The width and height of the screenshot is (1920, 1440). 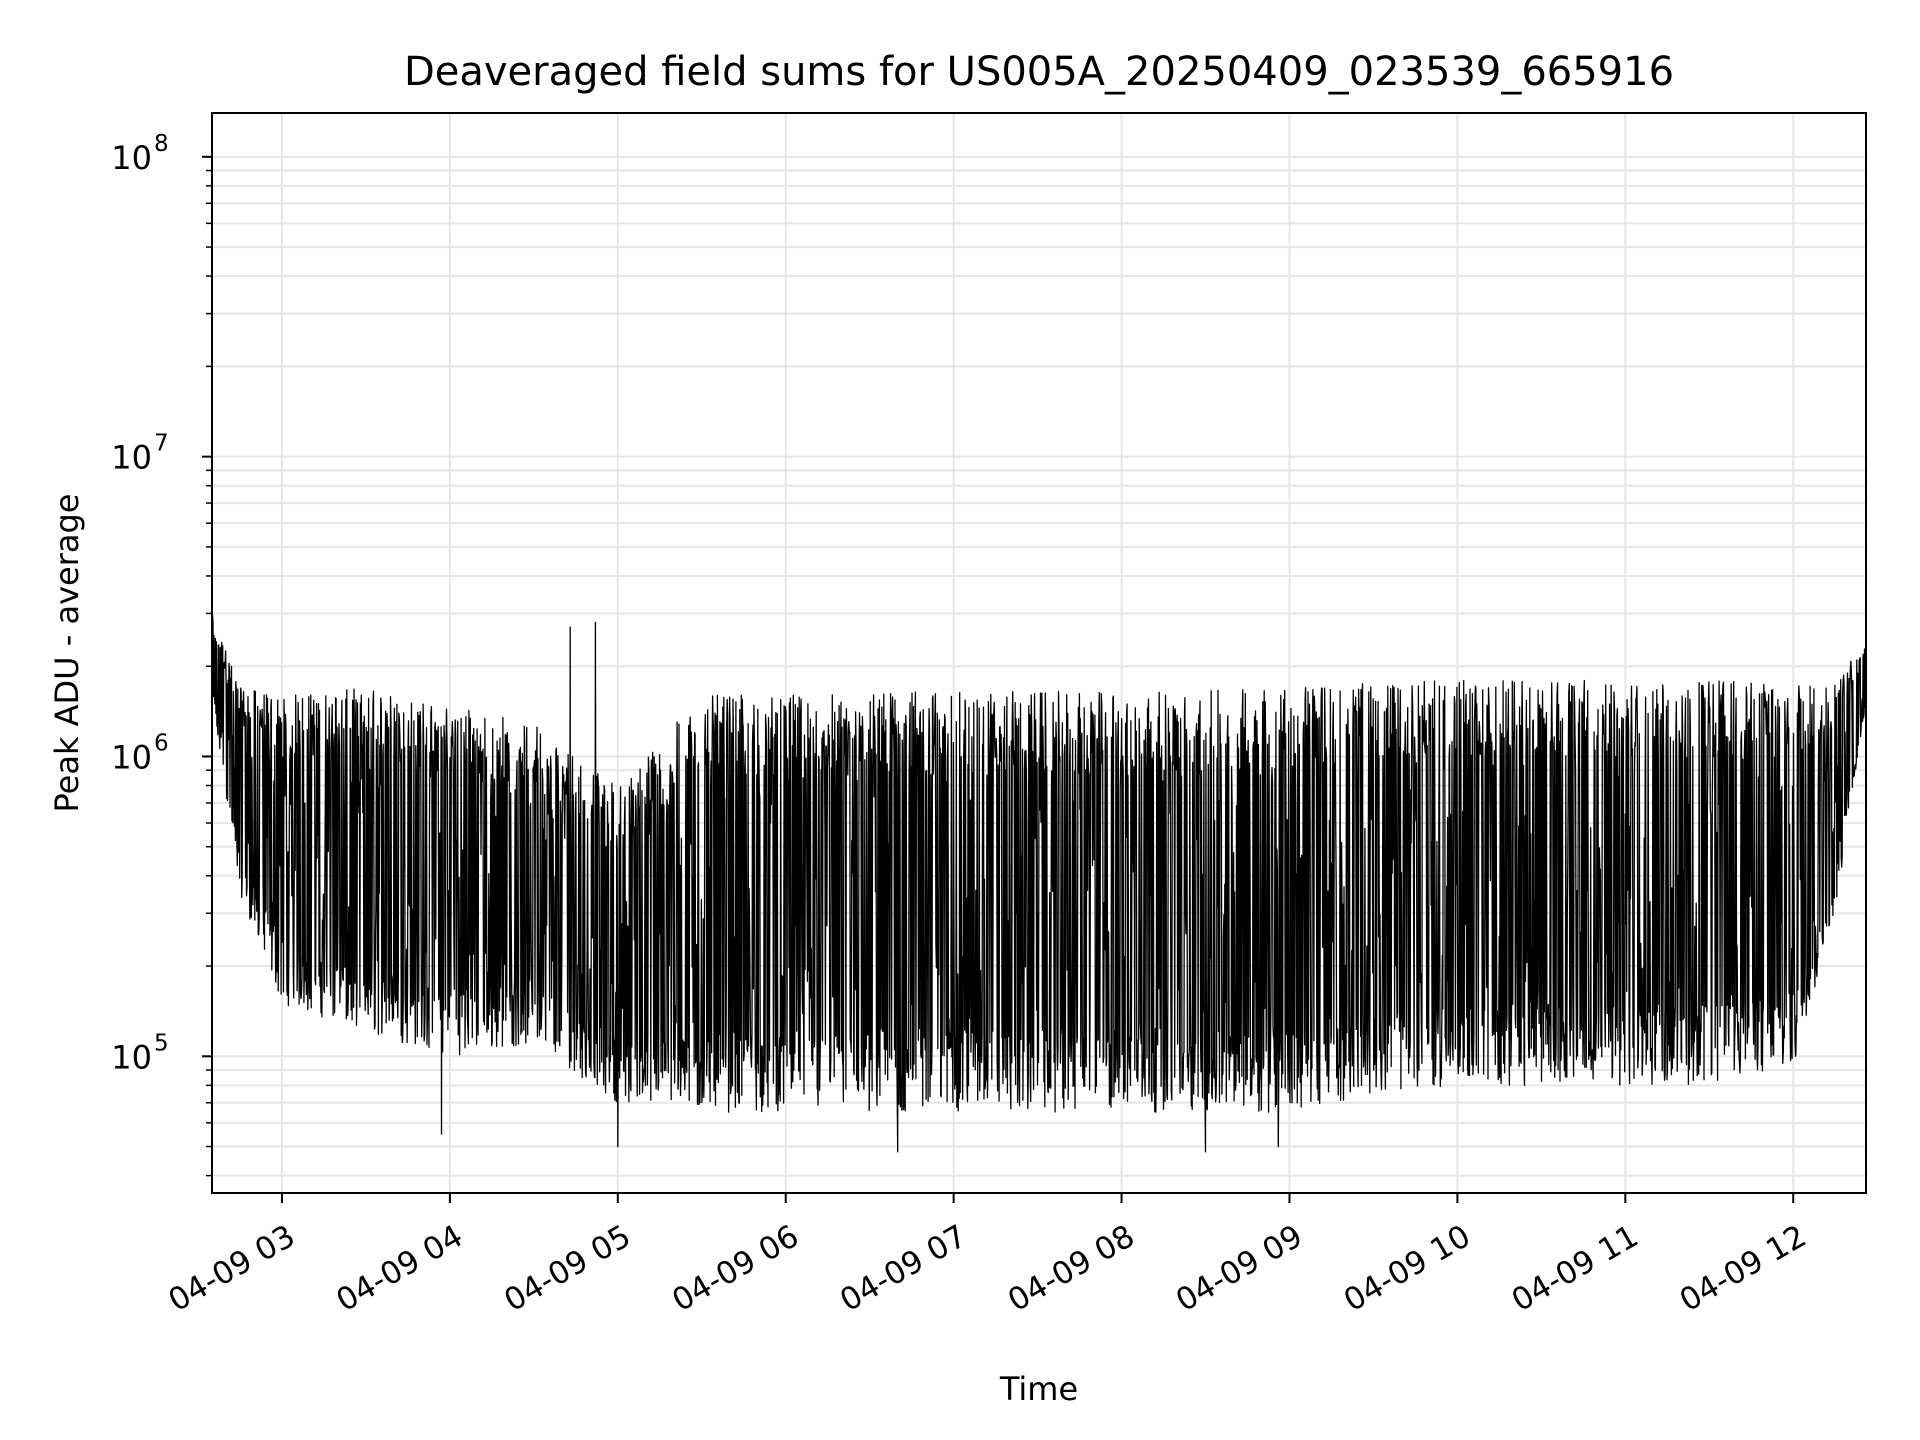 I want to click on y-tick-exponent: 6, so click(x=161, y=743).